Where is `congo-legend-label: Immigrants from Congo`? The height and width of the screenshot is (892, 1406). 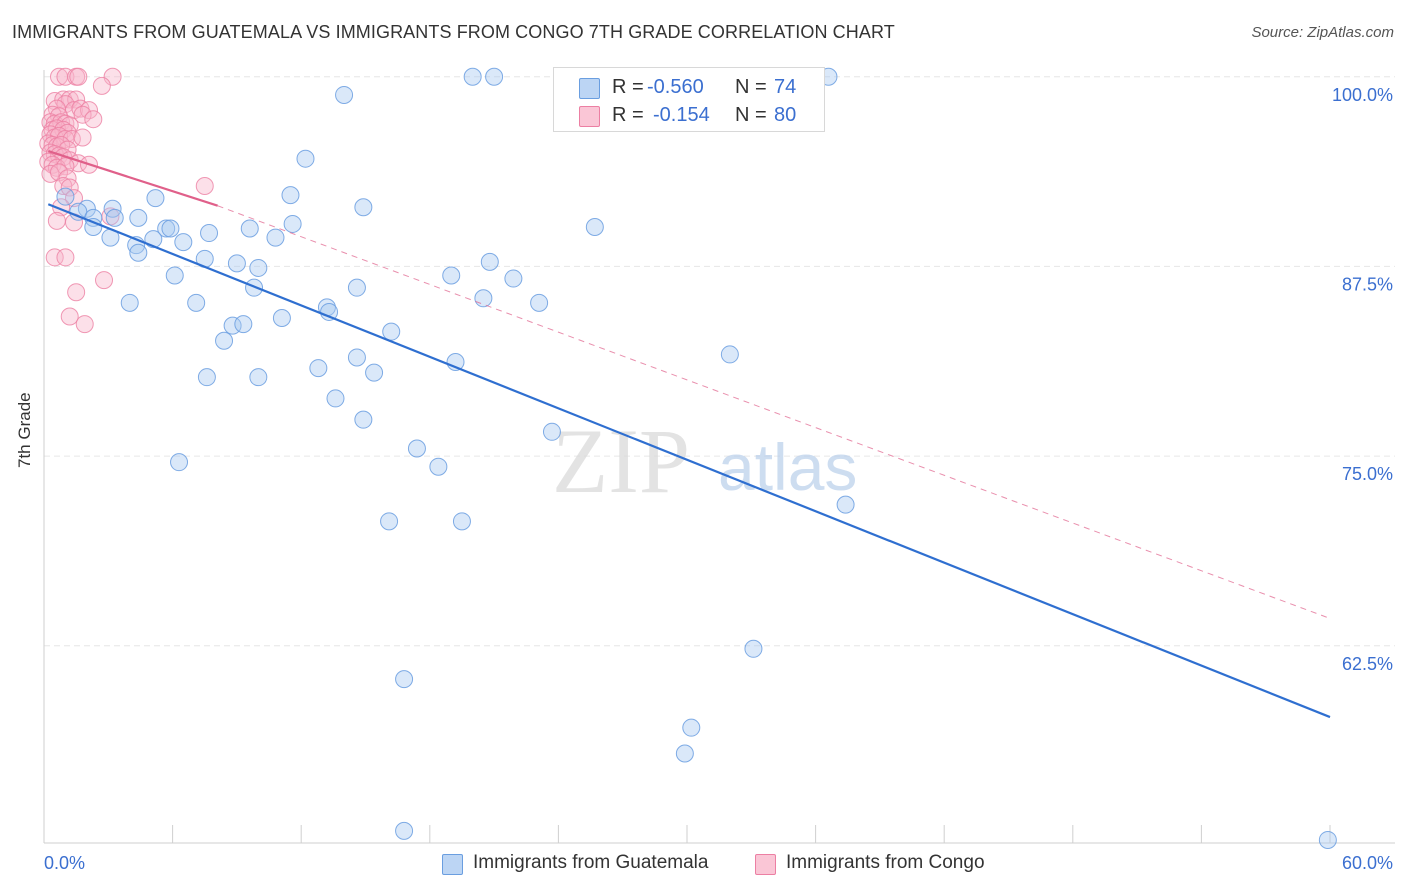
congo-legend-label: Immigrants from Congo is located at coordinates (885, 862).